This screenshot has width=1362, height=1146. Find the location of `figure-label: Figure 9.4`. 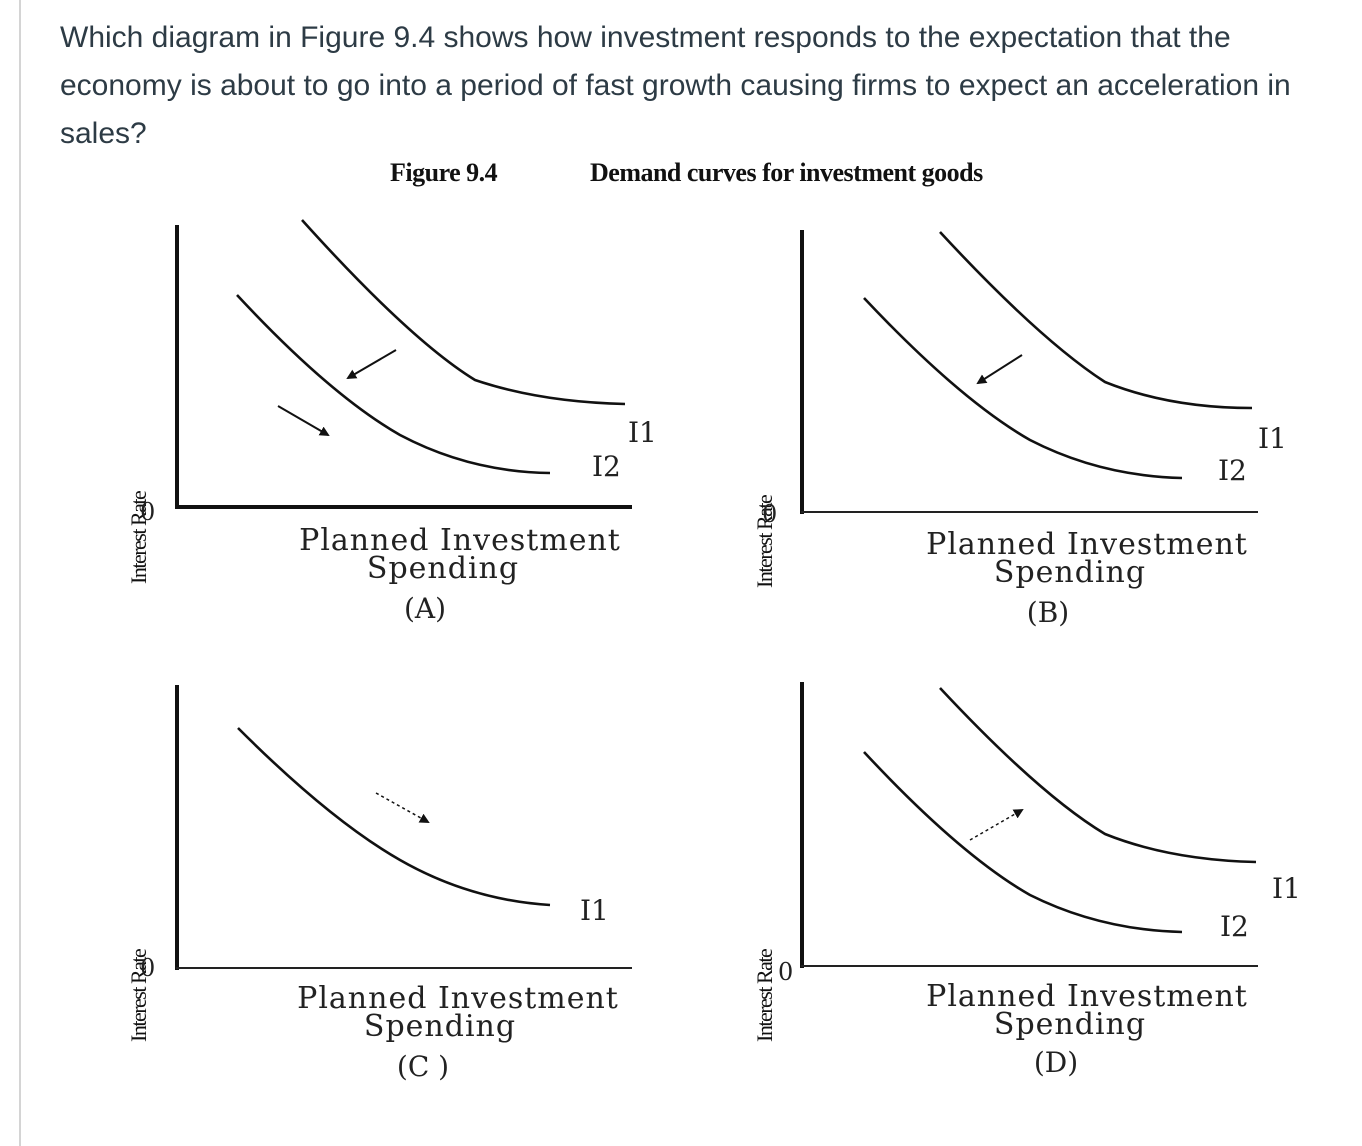

figure-label: Figure 9.4 is located at coordinates (444, 172).